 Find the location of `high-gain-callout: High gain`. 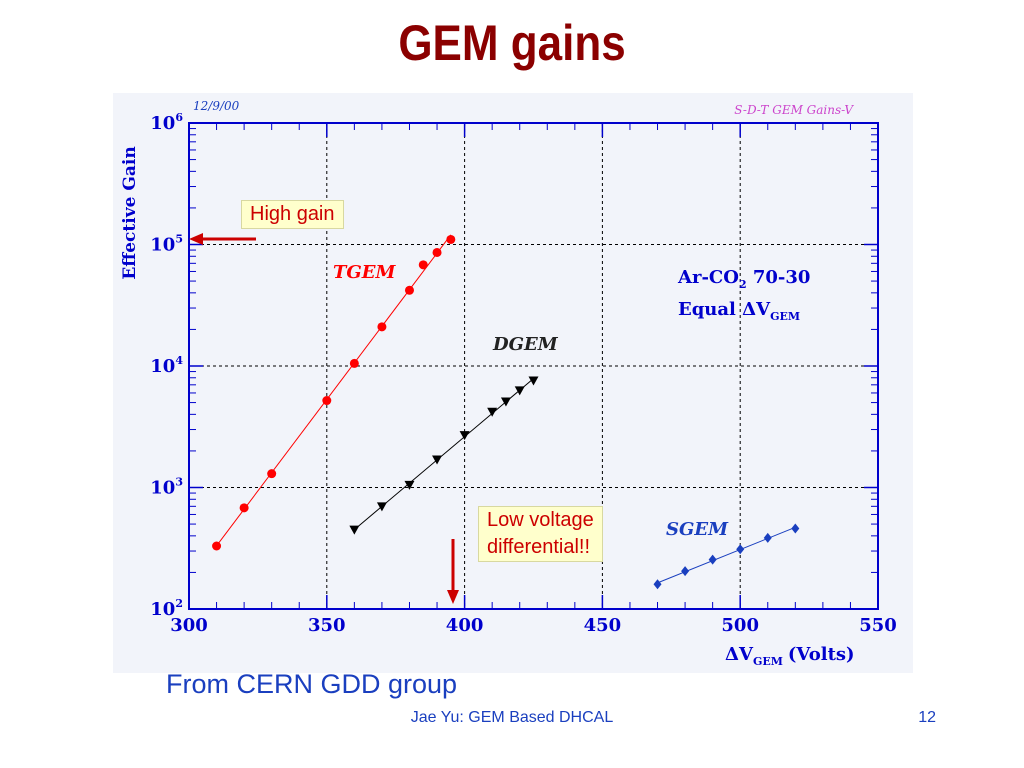

high-gain-callout: High gain is located at coordinates (292, 214).